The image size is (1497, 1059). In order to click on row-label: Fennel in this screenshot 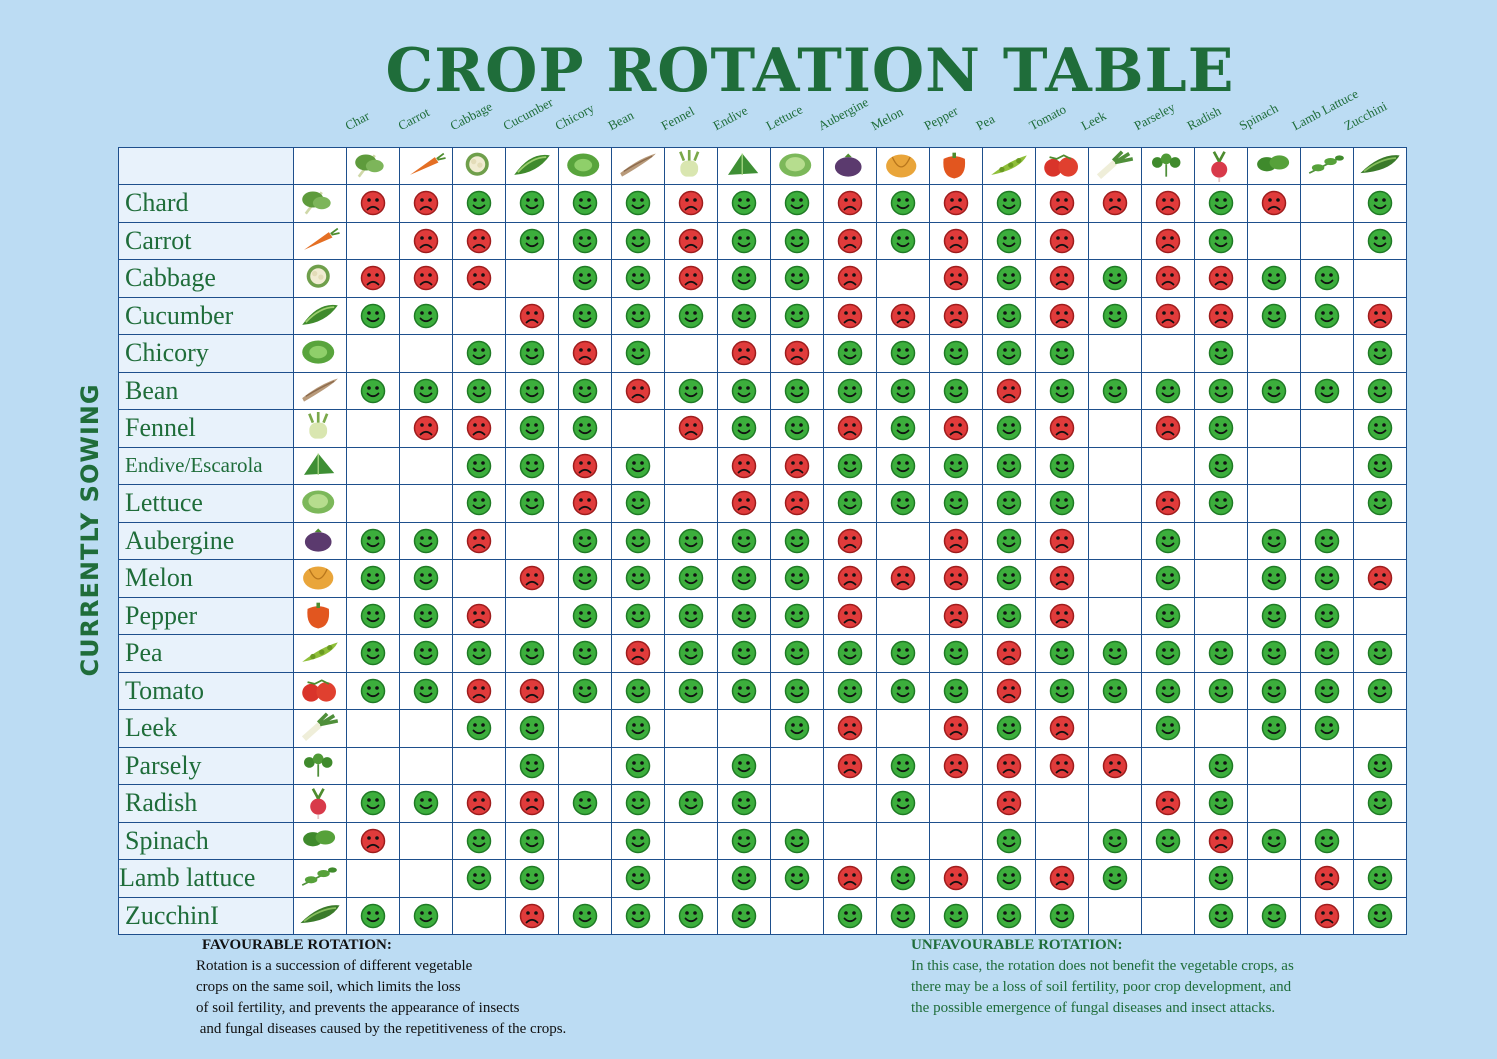, I will do `click(206, 428)`.